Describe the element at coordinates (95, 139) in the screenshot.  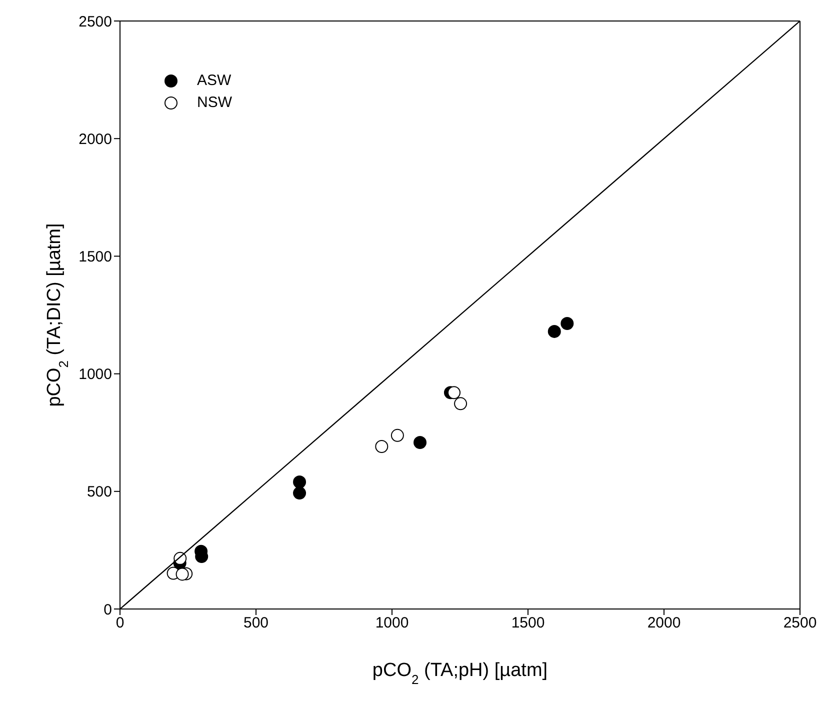
I see `y-tick-label: 2000` at that location.